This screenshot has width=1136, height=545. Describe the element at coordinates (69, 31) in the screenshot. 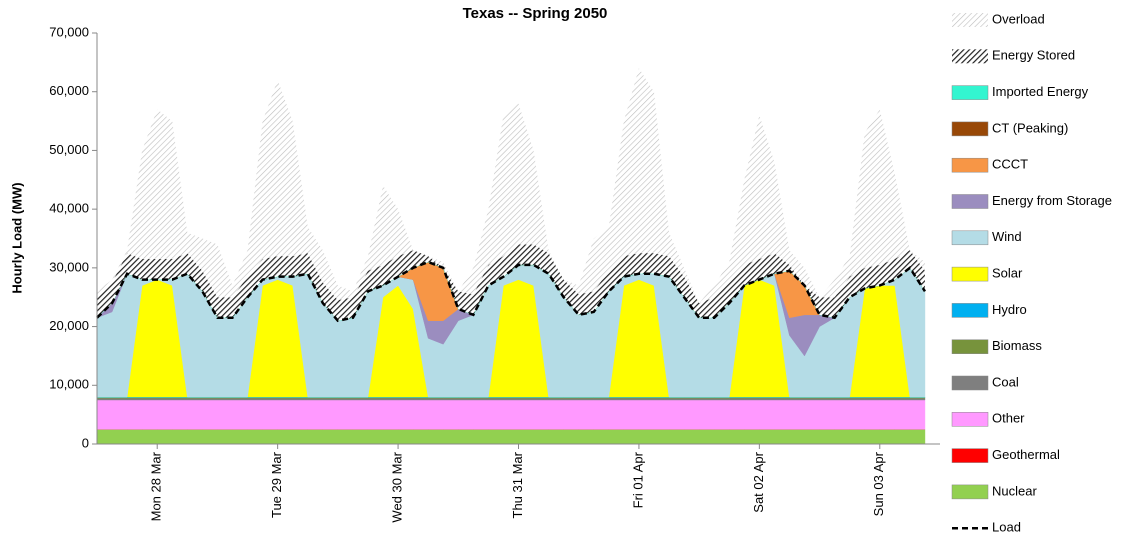

I see `y-tick-label: 70,000` at that location.